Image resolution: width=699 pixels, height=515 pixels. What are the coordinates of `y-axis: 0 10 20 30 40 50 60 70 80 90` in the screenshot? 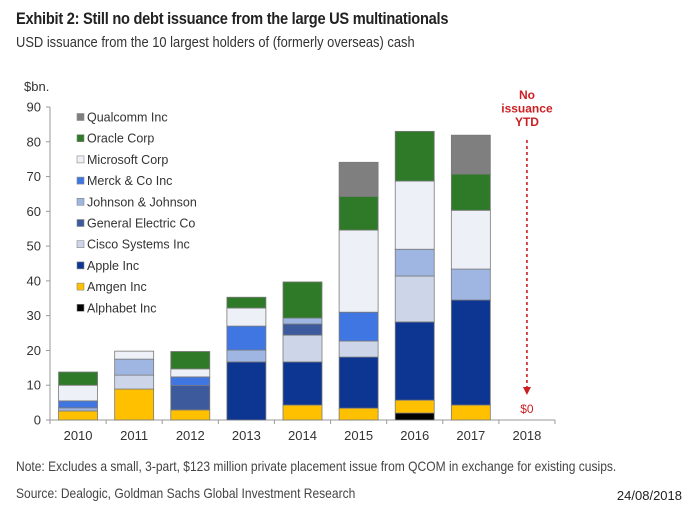 It's located at (39, 264).